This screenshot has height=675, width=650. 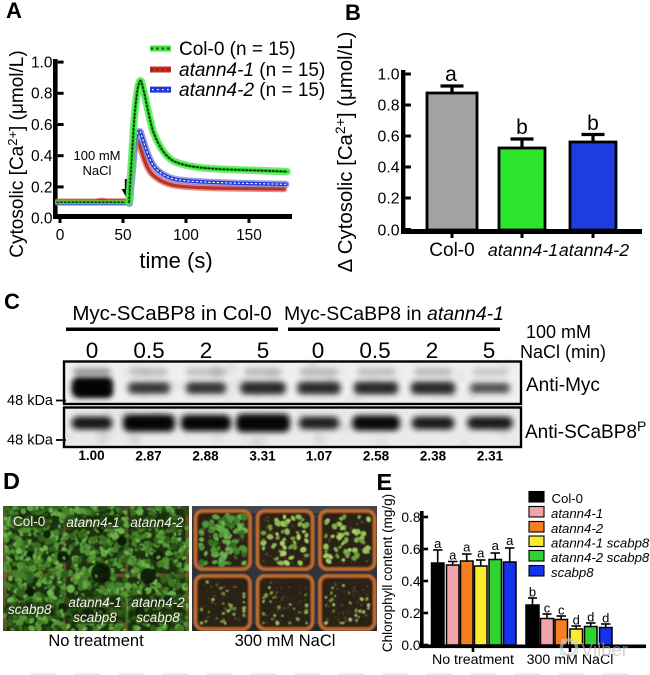 I want to click on svg-text: 1.07, so click(x=319, y=456).